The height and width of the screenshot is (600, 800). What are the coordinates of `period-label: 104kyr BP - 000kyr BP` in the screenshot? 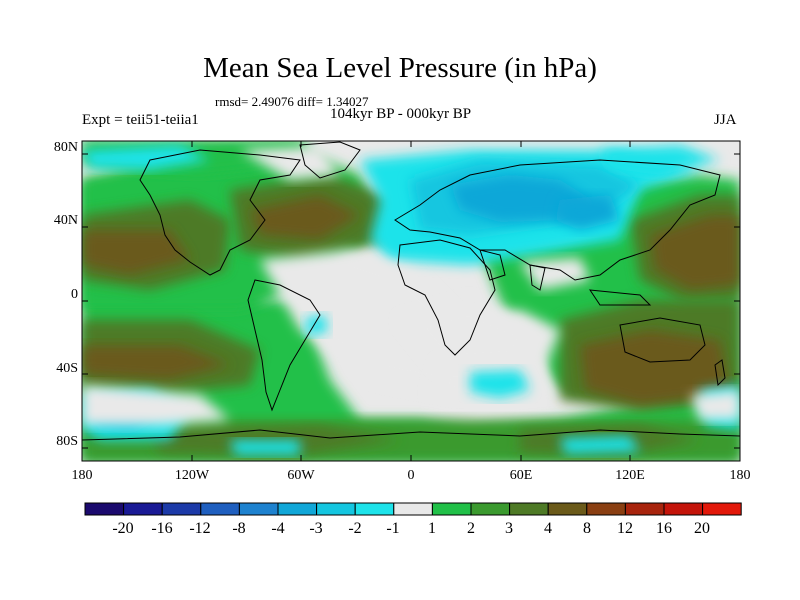 It's located at (401, 114).